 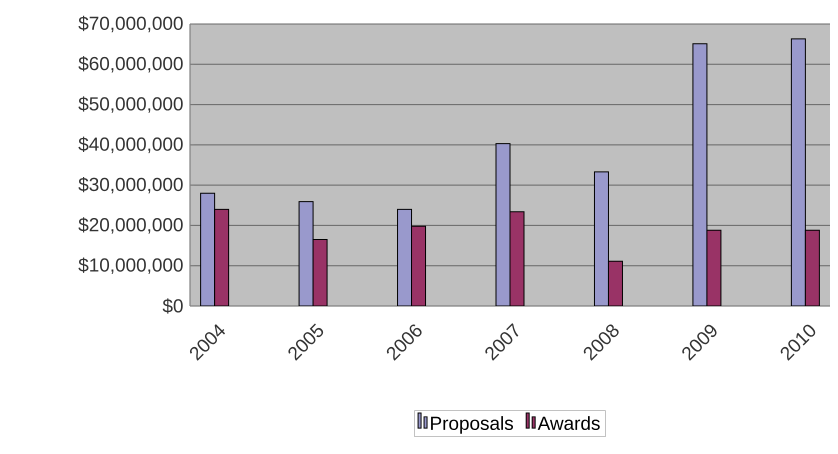 What do you see at coordinates (130, 64) in the screenshot?
I see `y-tick-label: $60,000,000` at bounding box center [130, 64].